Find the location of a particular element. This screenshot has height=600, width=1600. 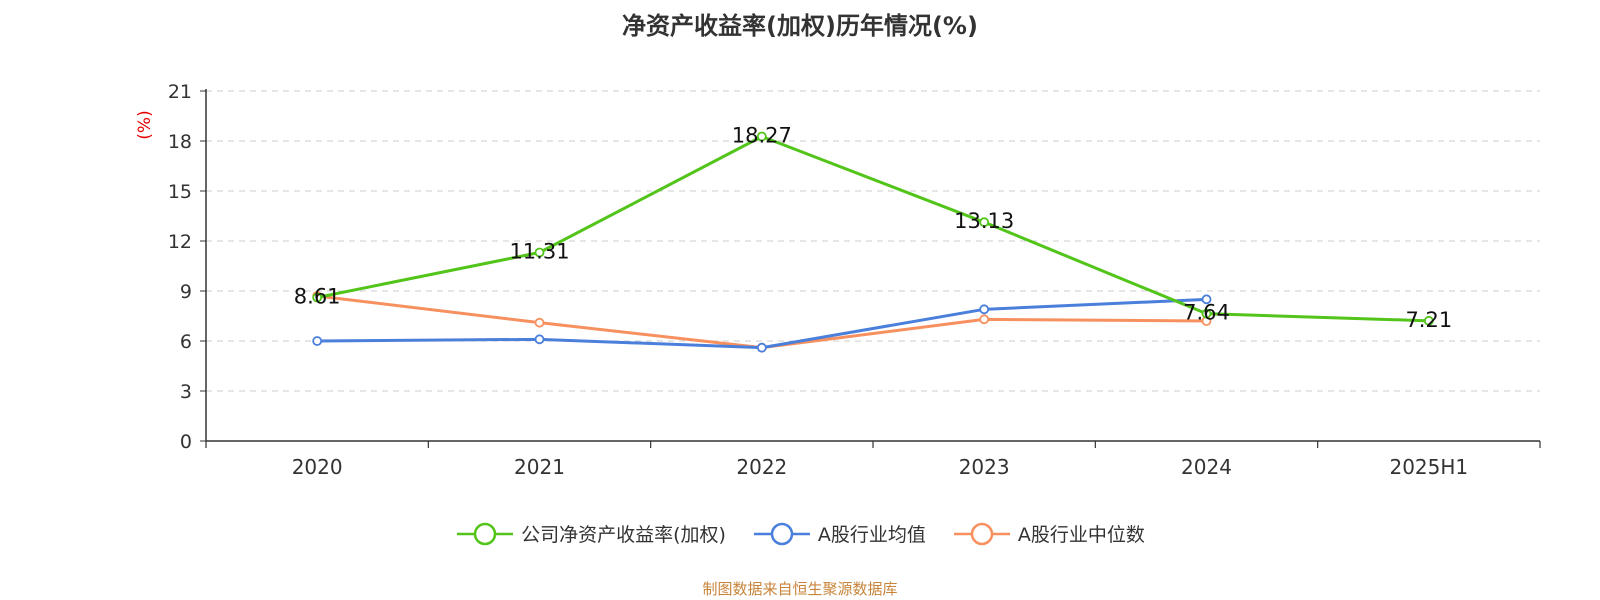

y-tick-label: 9 is located at coordinates (186, 292).